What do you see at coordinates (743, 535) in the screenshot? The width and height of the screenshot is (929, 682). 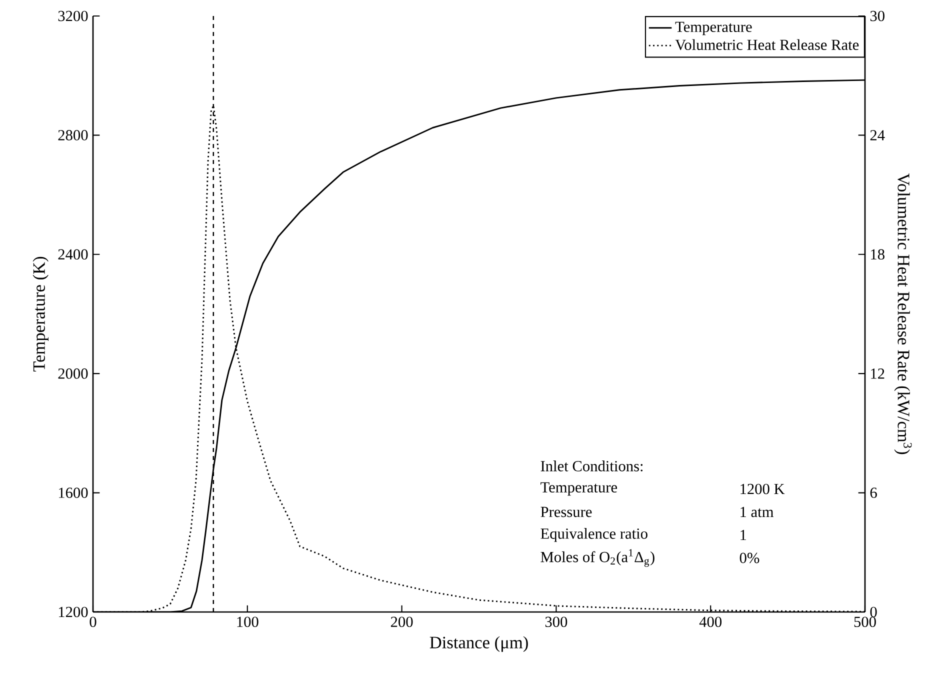 I see `annotation: 1` at bounding box center [743, 535].